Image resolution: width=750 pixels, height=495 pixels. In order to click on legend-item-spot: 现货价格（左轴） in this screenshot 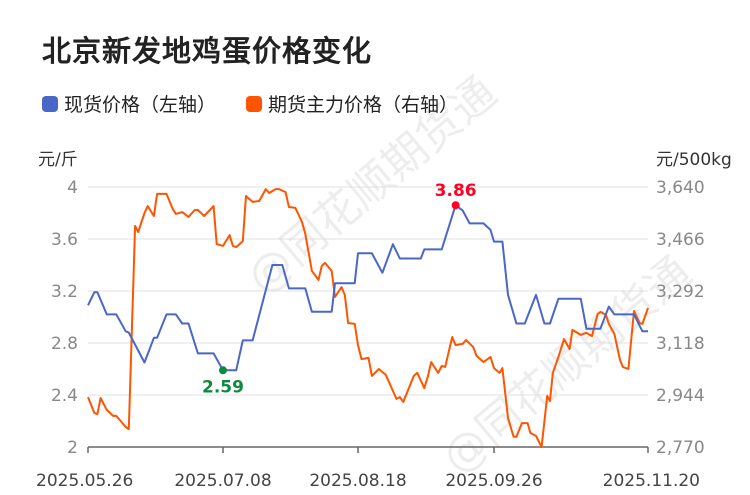, I will do `click(129, 103)`.